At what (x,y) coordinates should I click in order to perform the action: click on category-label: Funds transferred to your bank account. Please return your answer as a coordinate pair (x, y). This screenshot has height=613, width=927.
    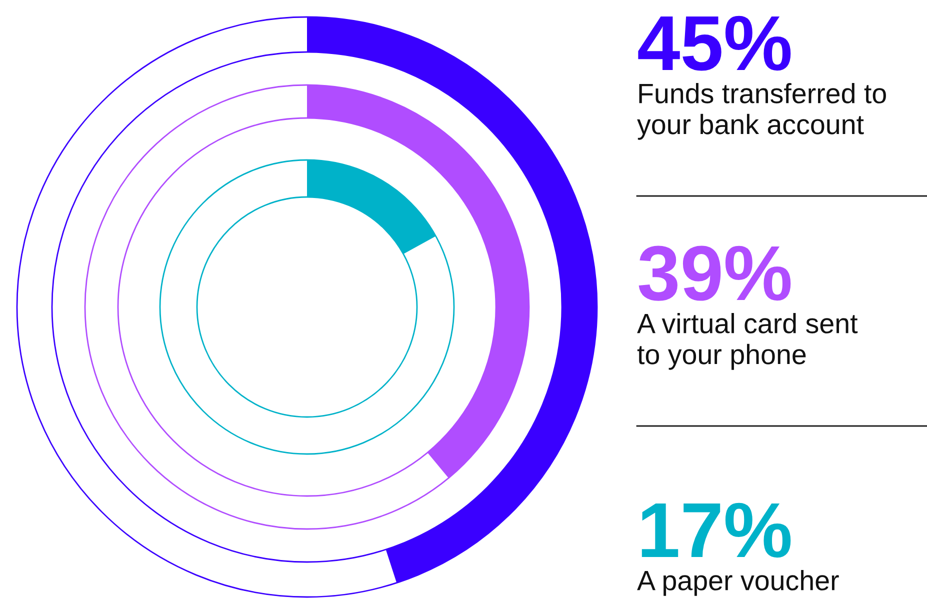
    Looking at the image, I should click on (761, 111).